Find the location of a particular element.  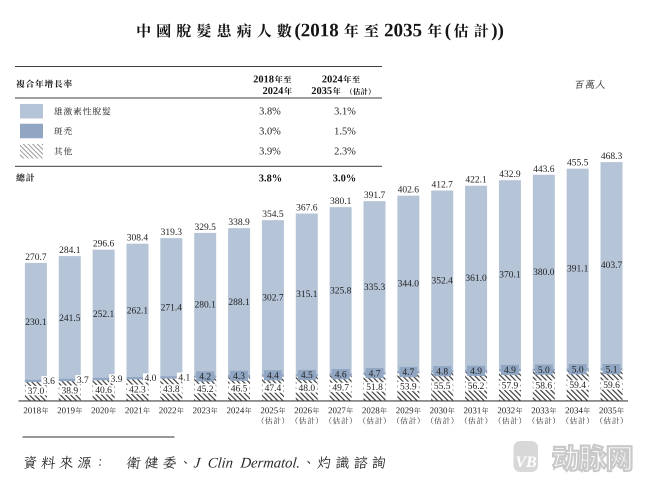

svg-text: 4.0 is located at coordinates (151, 379).